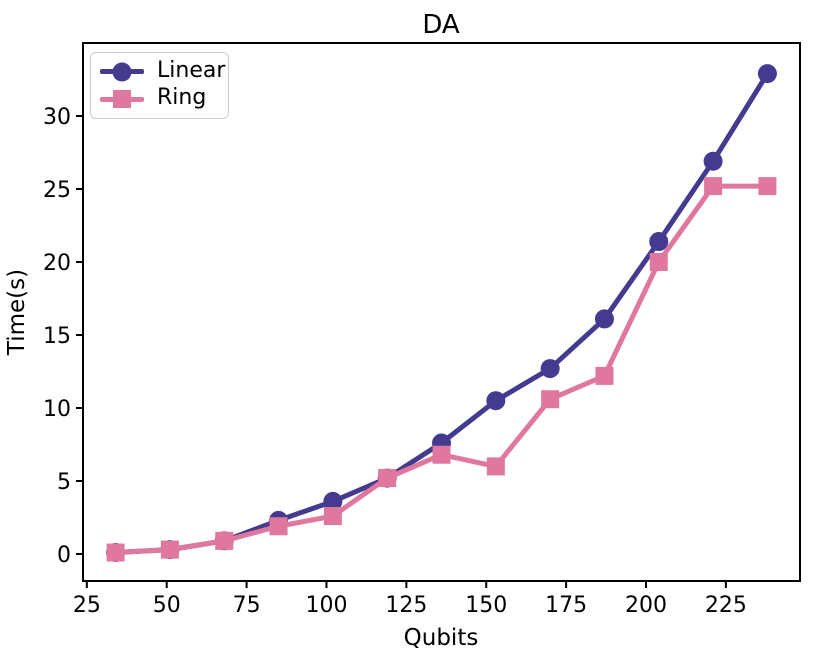 The width and height of the screenshot is (814, 655). I want to click on circle-marker-icon, so click(122, 72).